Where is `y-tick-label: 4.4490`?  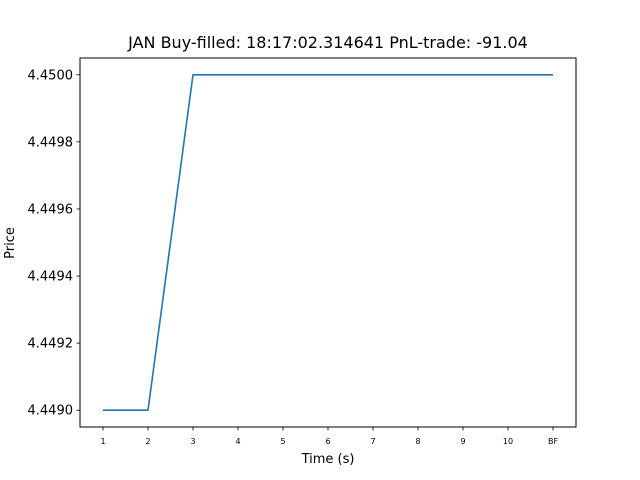 y-tick-label: 4.4490 is located at coordinates (51, 411).